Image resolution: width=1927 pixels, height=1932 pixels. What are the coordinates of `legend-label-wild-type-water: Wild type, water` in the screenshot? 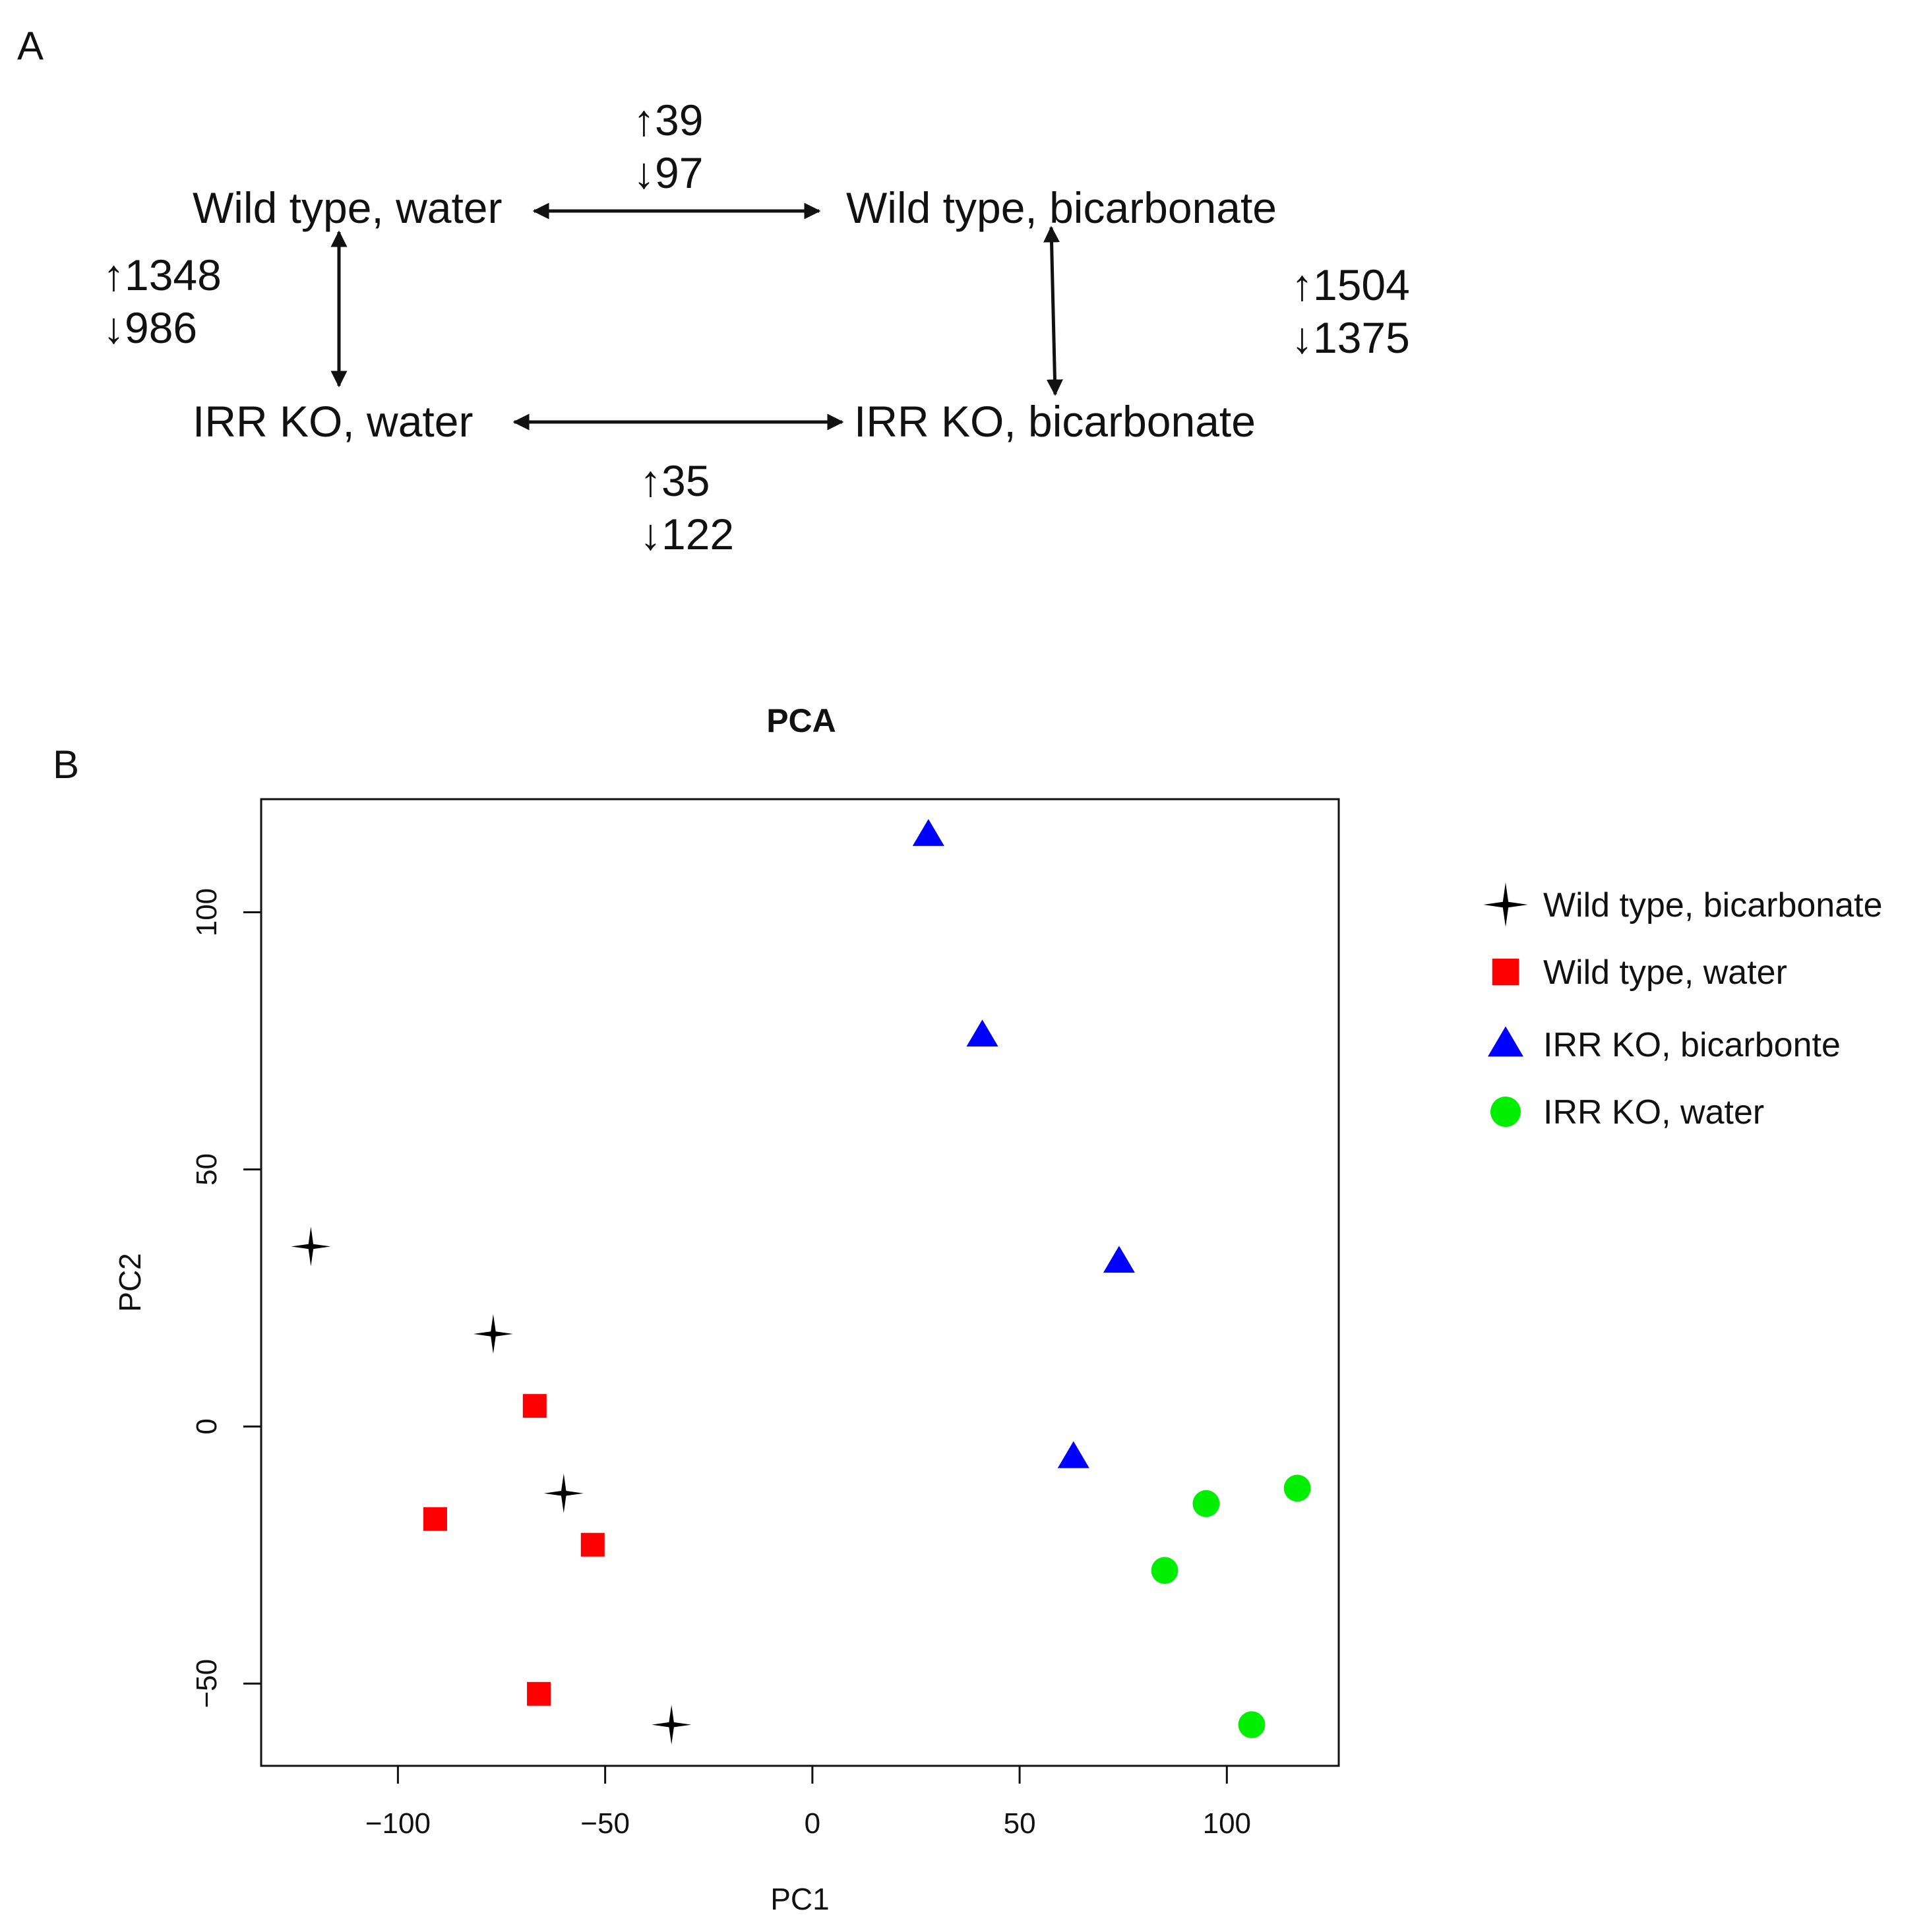 It's located at (1665, 973).